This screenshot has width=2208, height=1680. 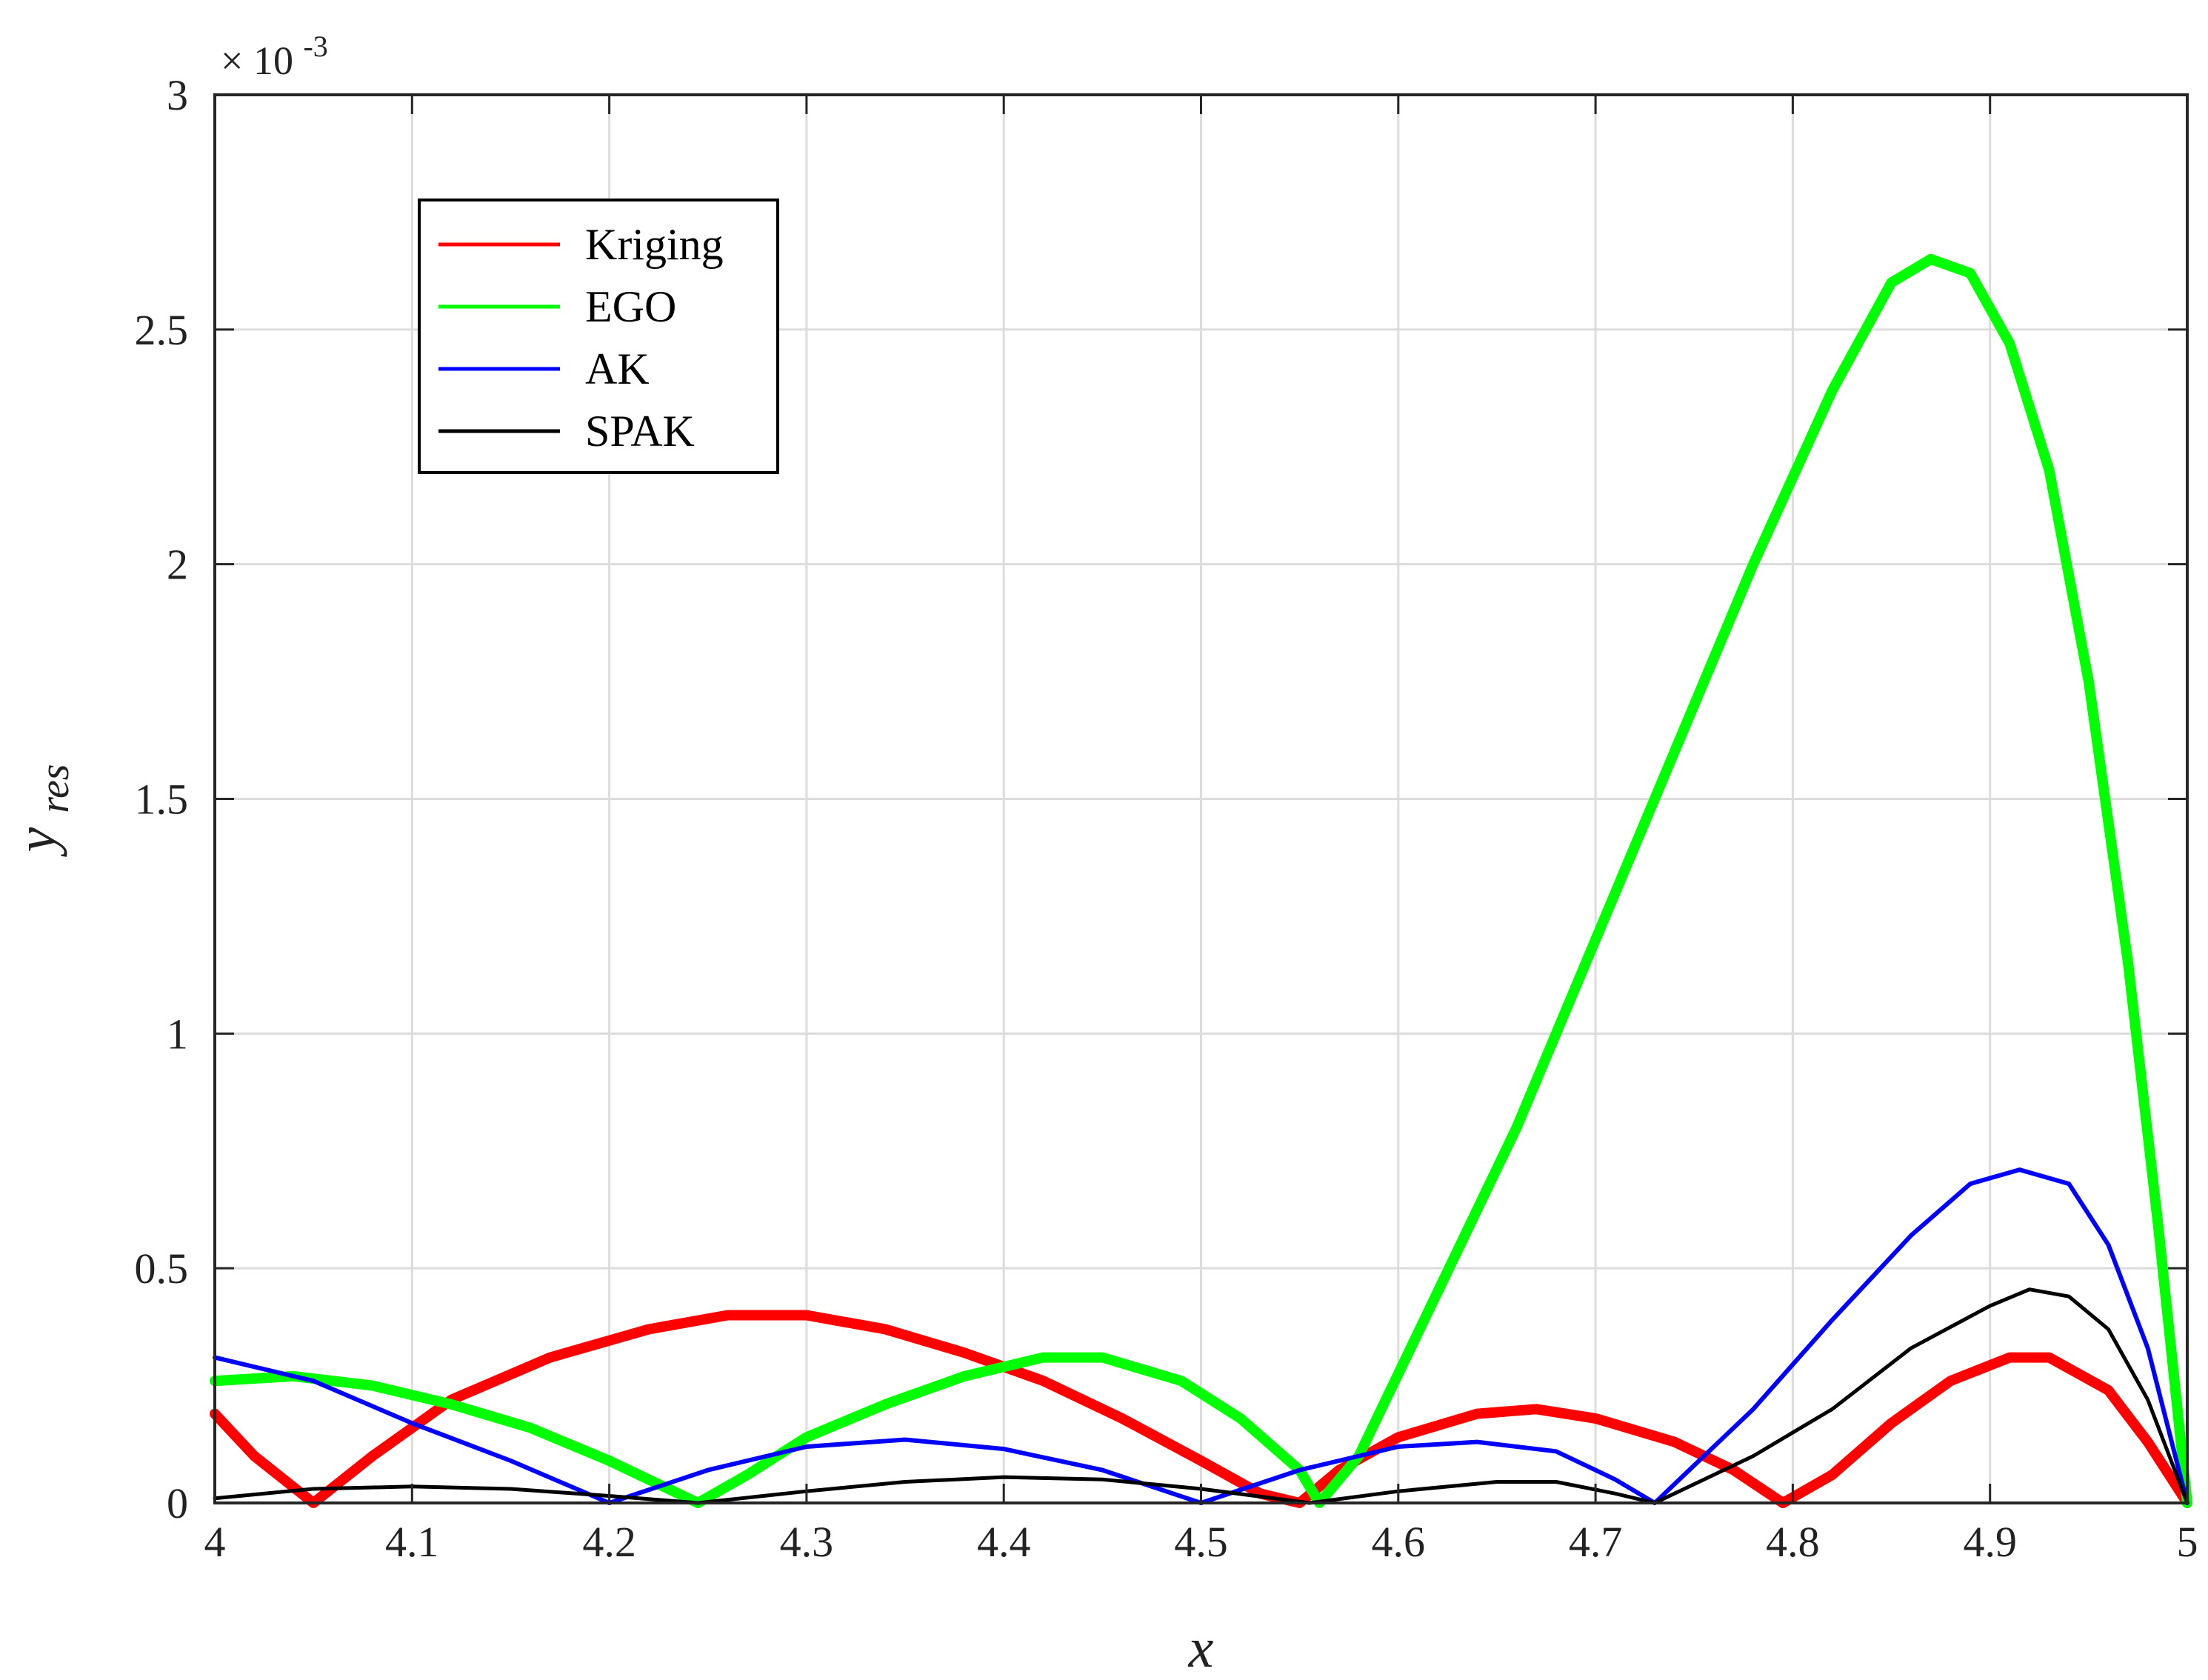 I want to click on y-tick-label: 0, so click(x=178, y=1503).